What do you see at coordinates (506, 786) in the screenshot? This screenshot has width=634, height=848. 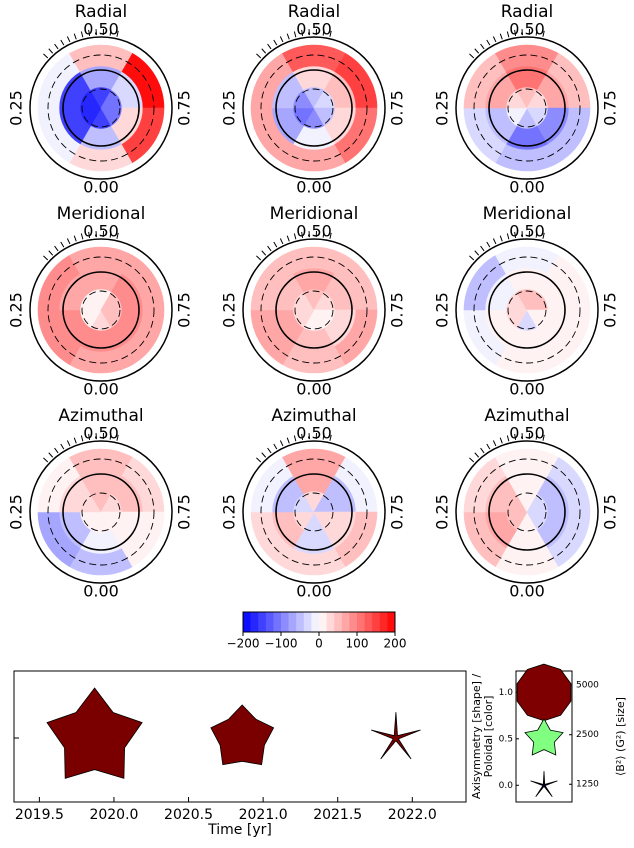 I see `y-tick-label: 0.0` at bounding box center [506, 786].